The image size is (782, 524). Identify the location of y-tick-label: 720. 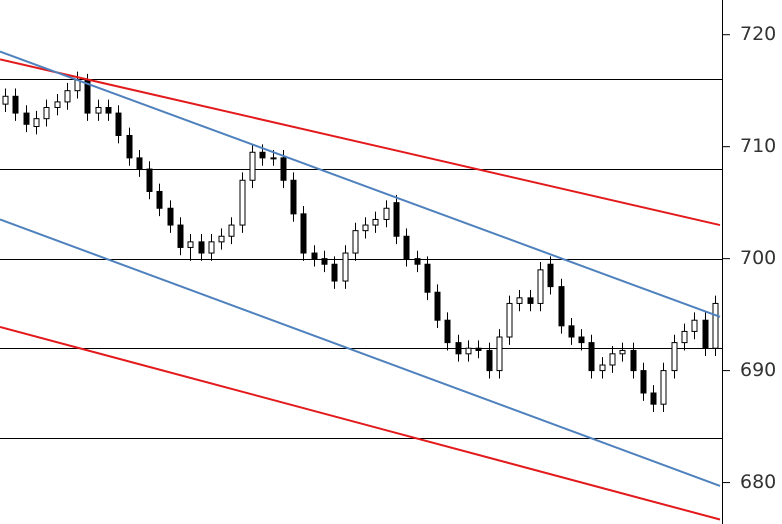
(758, 34).